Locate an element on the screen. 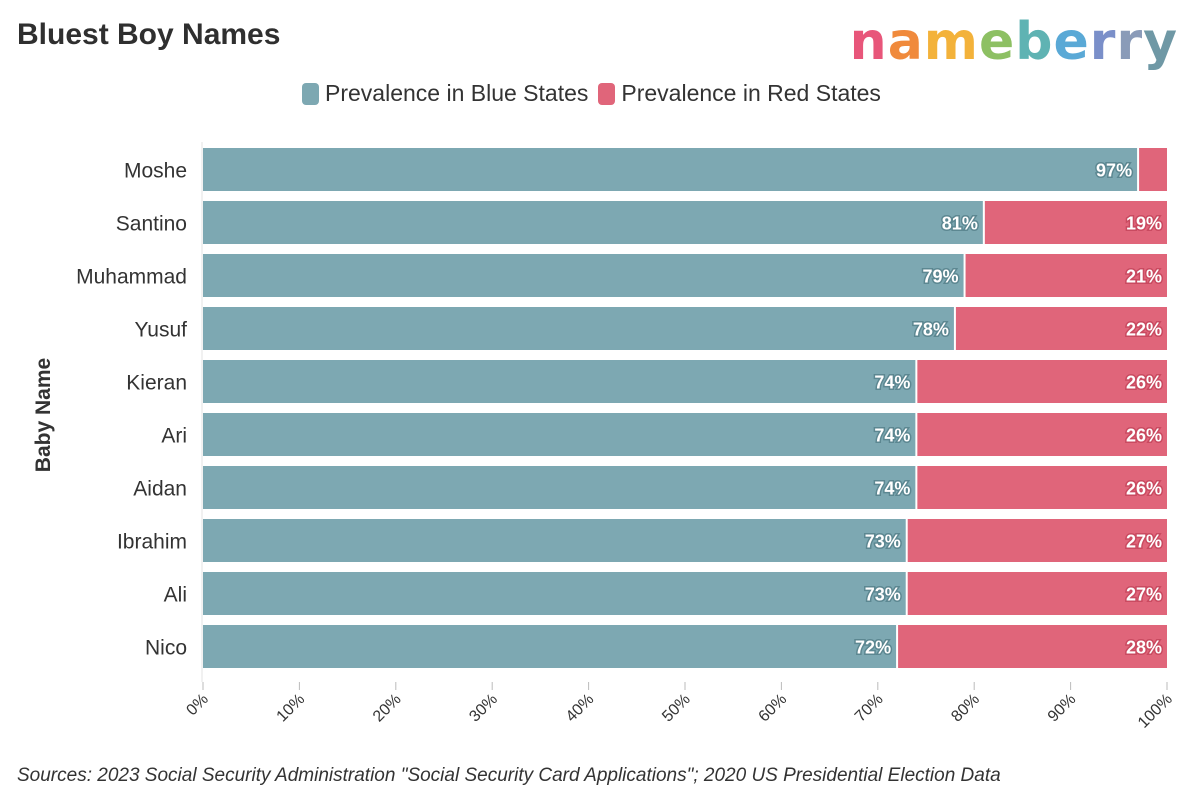  bar-red-nico is located at coordinates (1032, 646).